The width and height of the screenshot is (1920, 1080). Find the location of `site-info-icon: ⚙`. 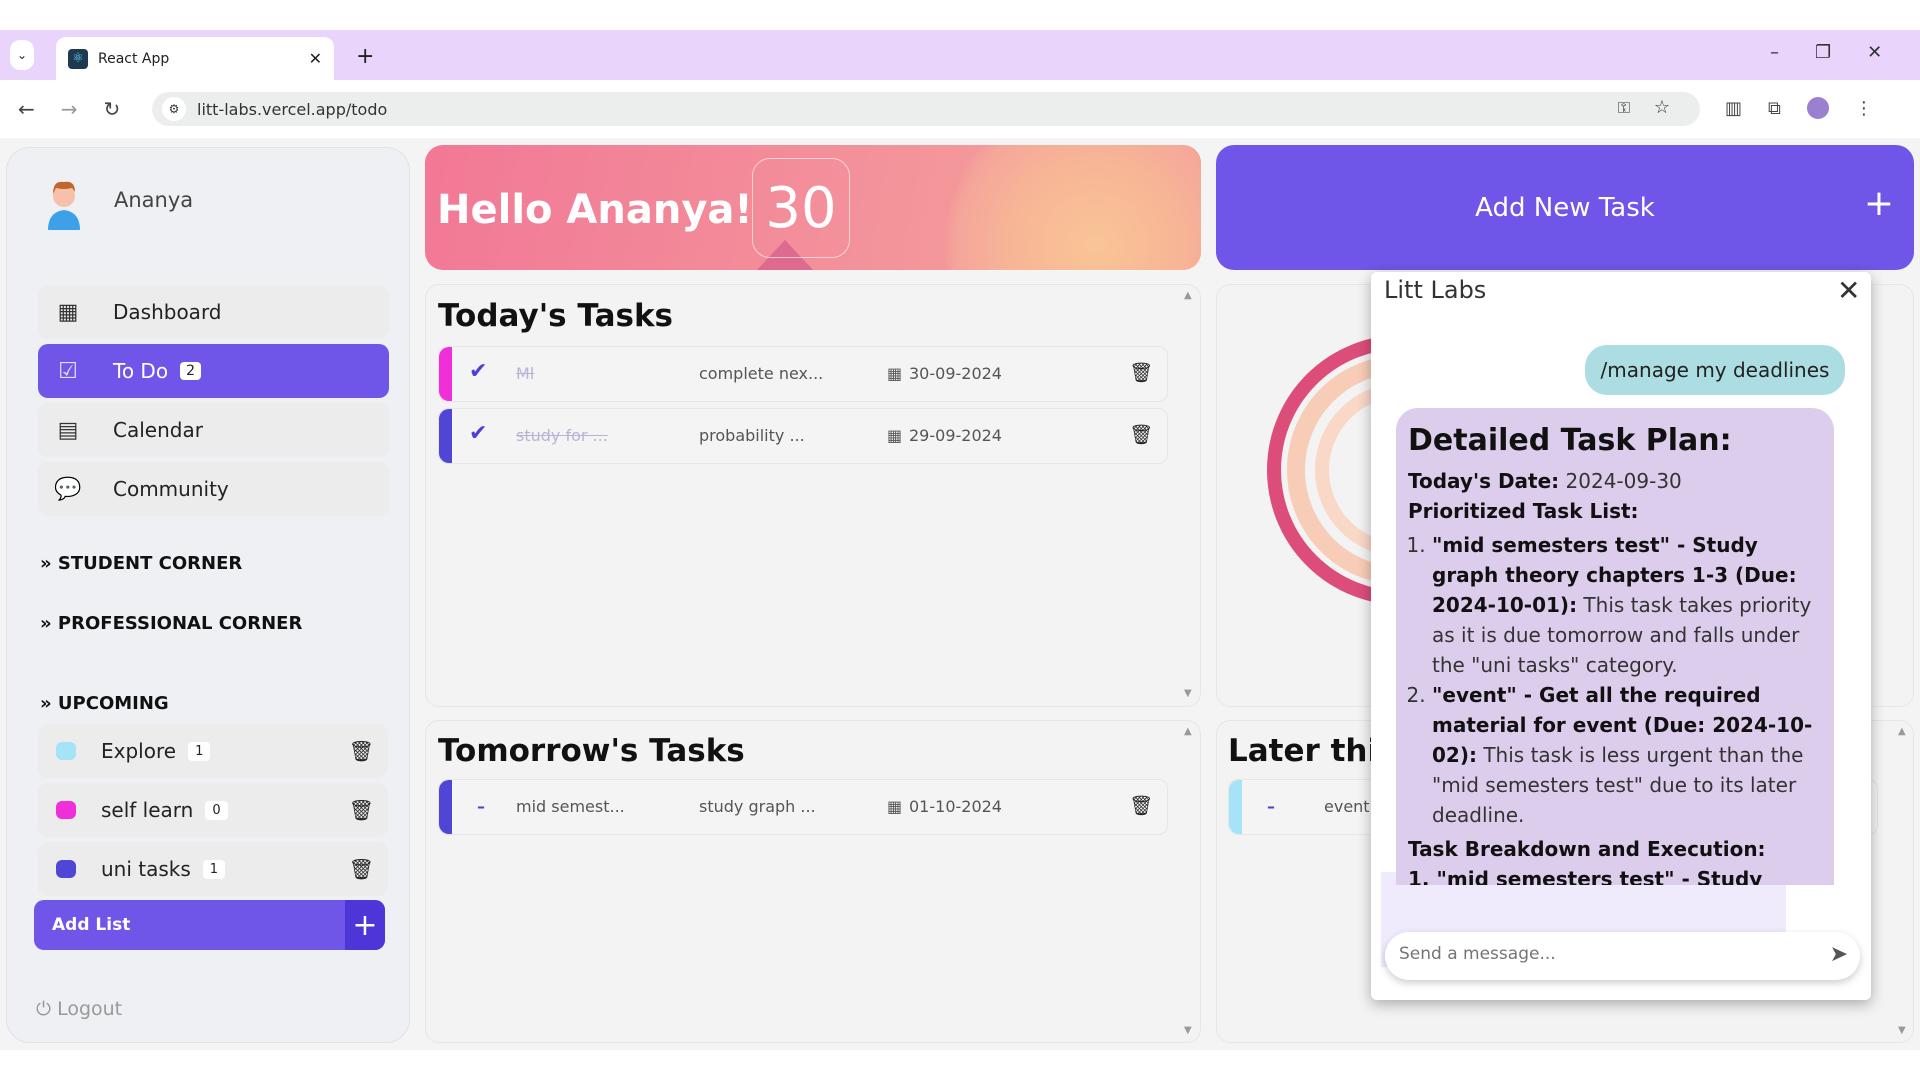

site-info-icon: ⚙ is located at coordinates (174, 109).